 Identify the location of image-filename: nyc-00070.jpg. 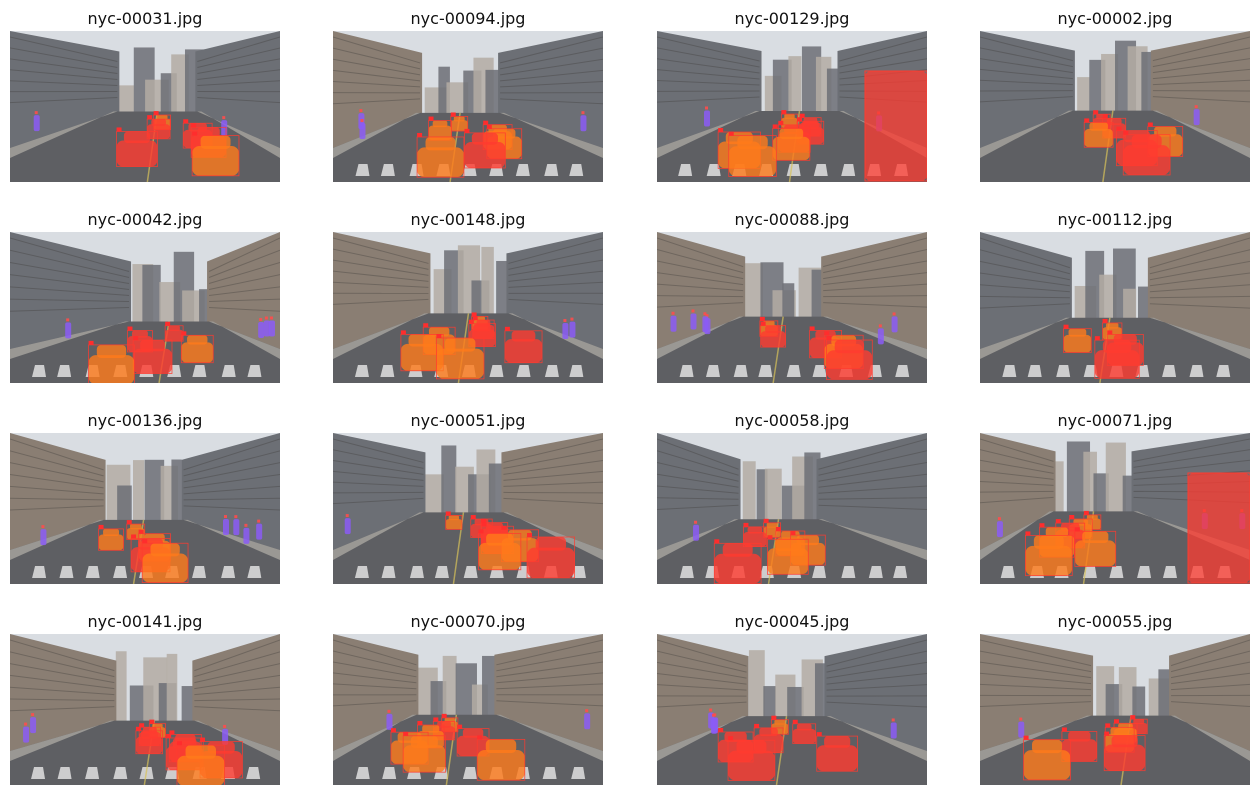
(468, 622).